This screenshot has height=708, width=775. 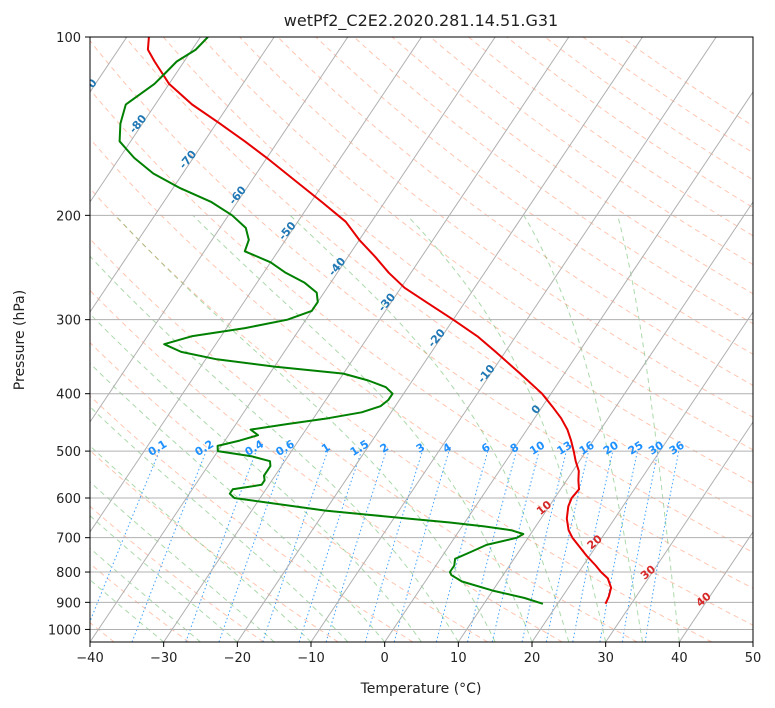 I want to click on y-tick-label: 100, so click(x=68, y=38).